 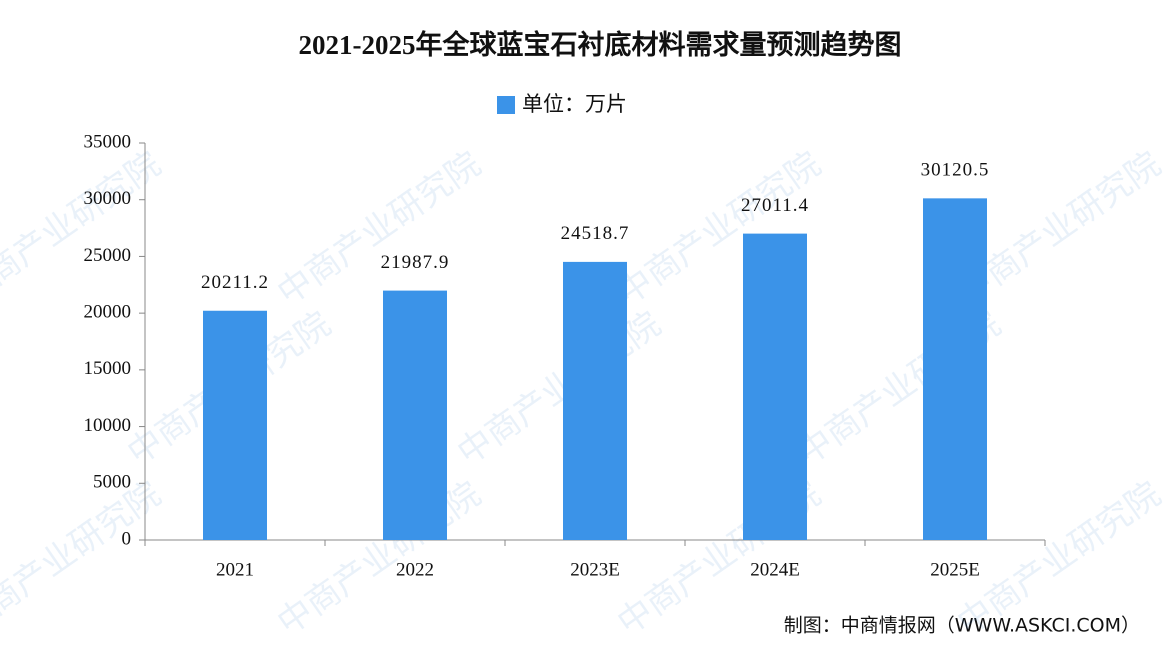 What do you see at coordinates (415, 262) in the screenshot?
I see `data-label: 21987.9` at bounding box center [415, 262].